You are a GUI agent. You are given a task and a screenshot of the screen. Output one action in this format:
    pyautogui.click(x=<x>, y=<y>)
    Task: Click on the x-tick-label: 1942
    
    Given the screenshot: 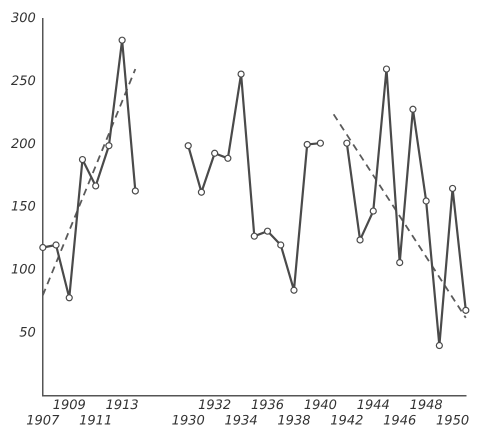 What is the action you would take?
    pyautogui.click(x=347, y=421)
    